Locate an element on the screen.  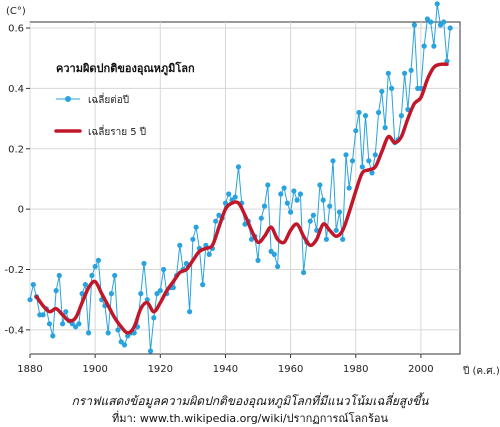
y-tick-label: -0.2 is located at coordinates (14, 270).